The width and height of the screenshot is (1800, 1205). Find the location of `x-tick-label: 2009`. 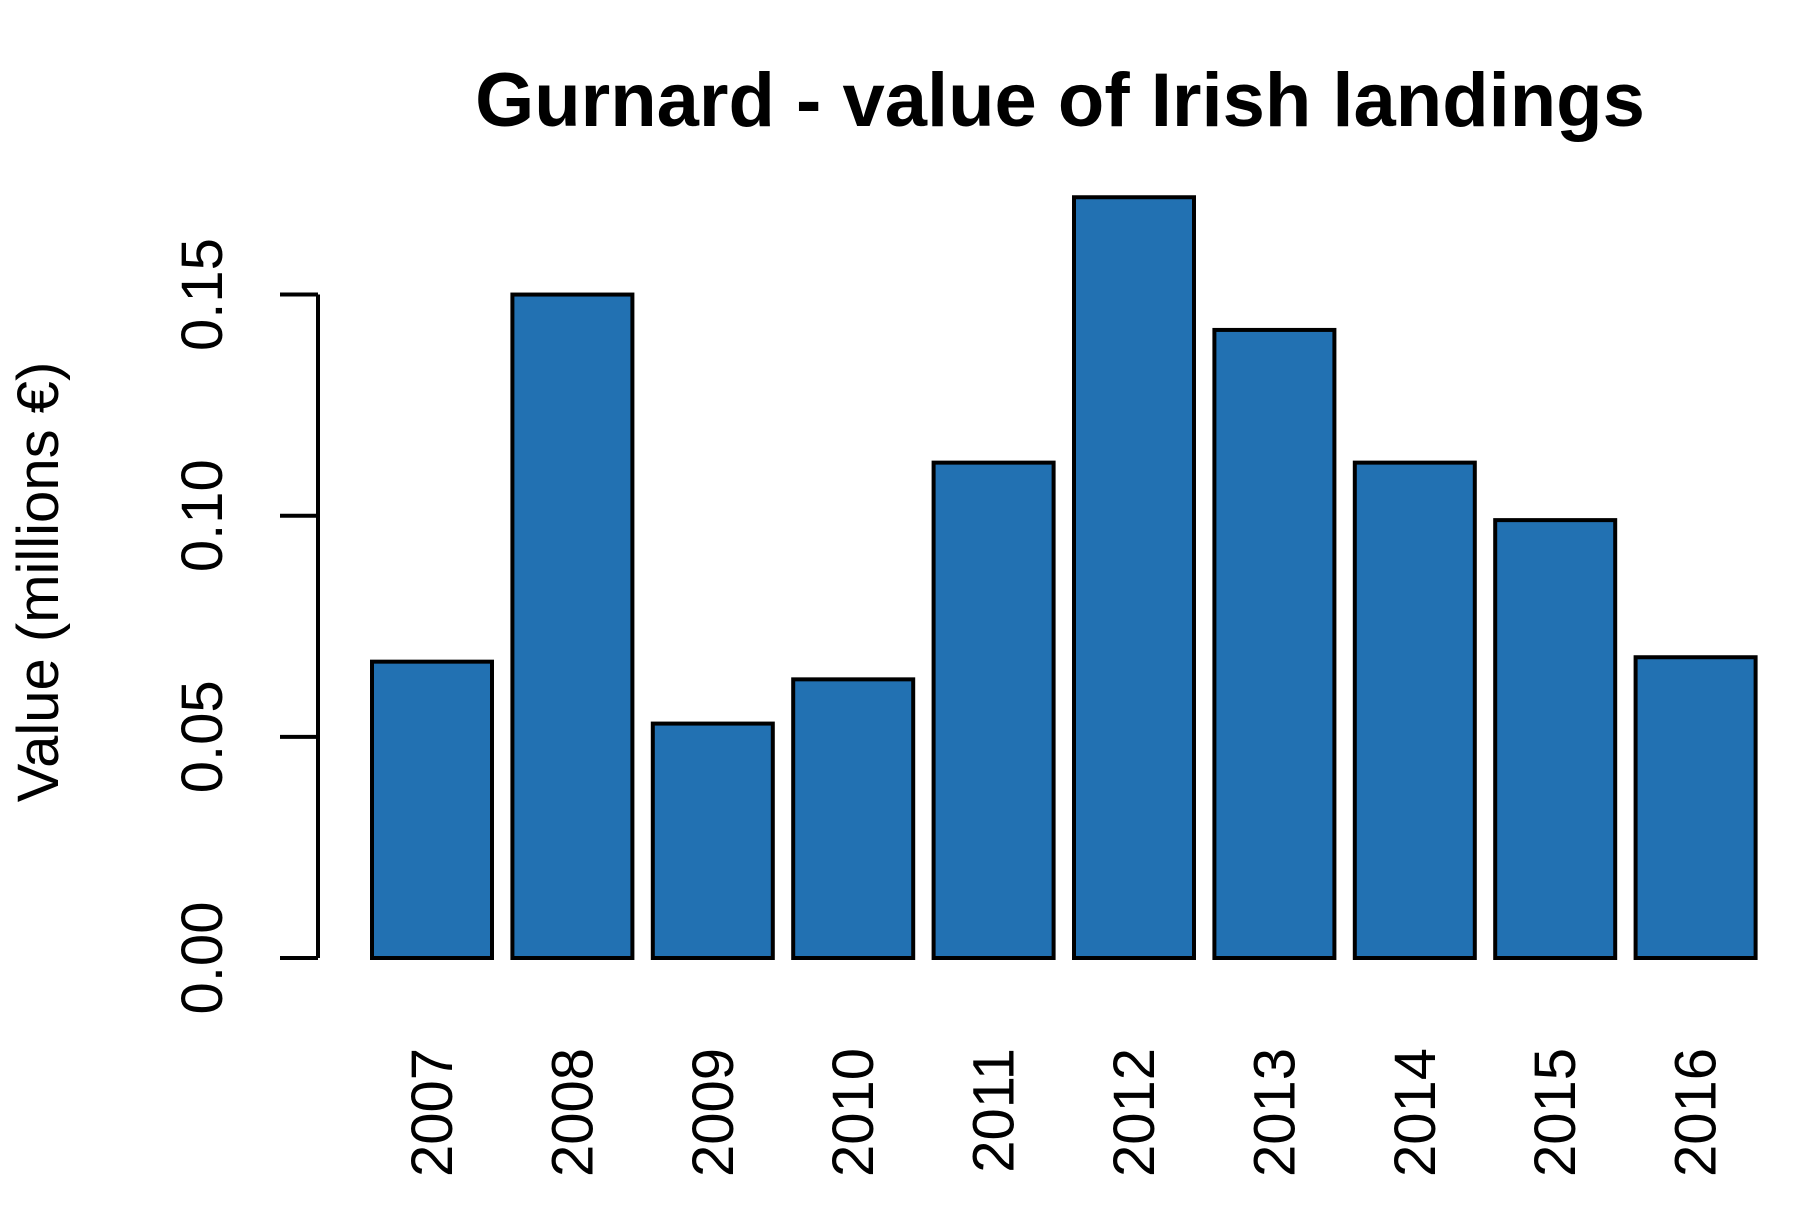

x-tick-label: 2009 is located at coordinates (713, 1112).